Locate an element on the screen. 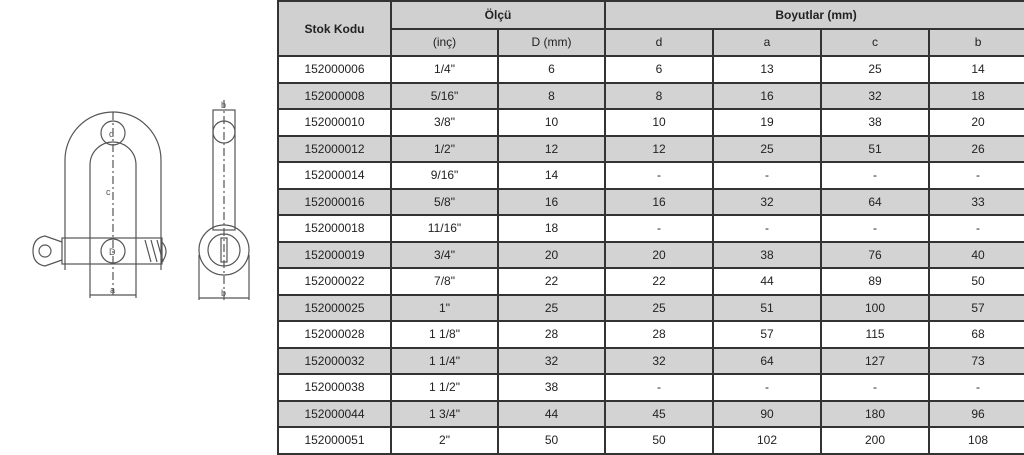  table-row: 152000025 1" 25 25 51 100 57 is located at coordinates (650, 307).